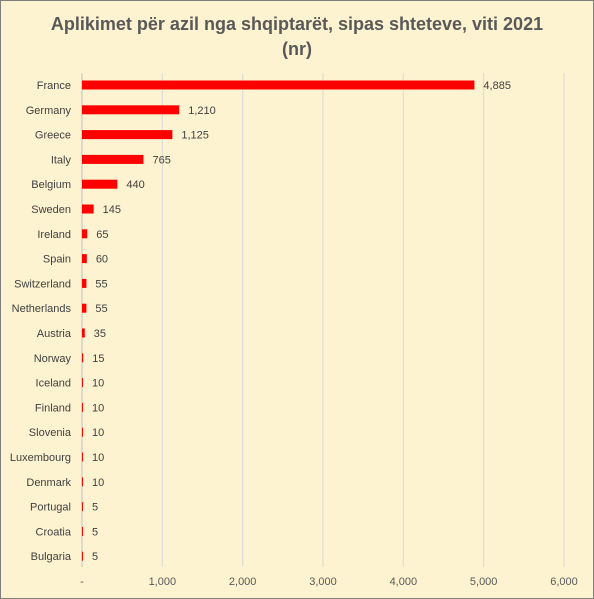 The width and height of the screenshot is (594, 599). What do you see at coordinates (51, 185) in the screenshot?
I see `category-label: Belgium` at bounding box center [51, 185].